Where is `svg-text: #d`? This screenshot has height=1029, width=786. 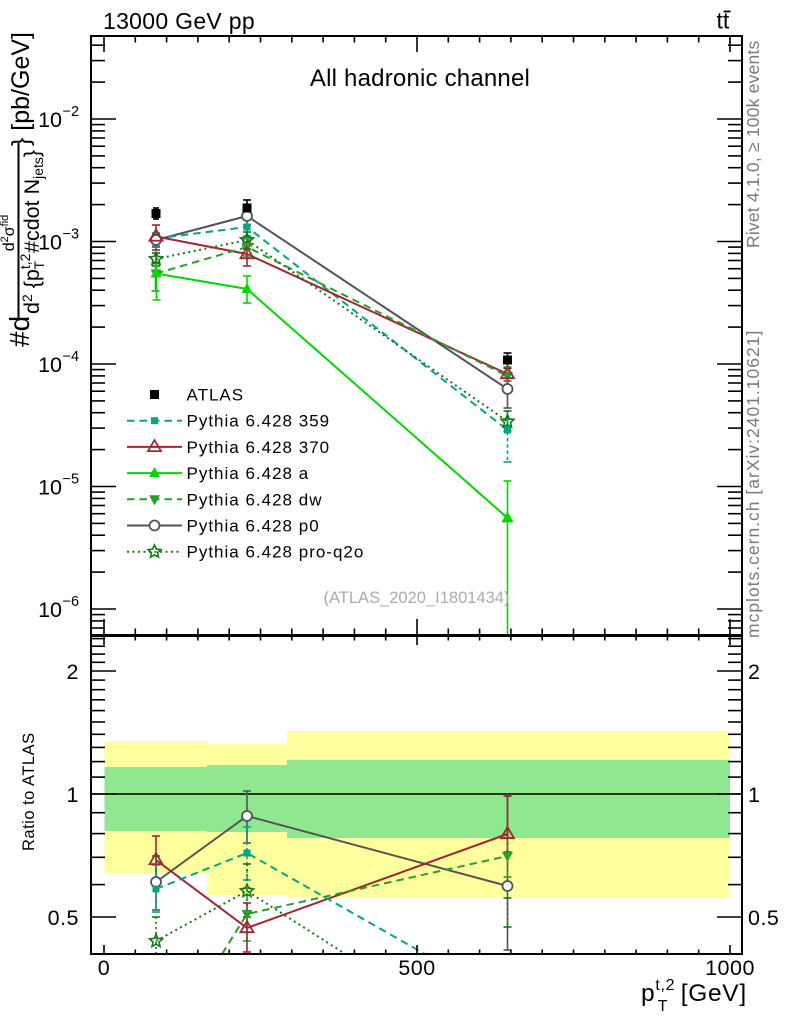 svg-text: #d is located at coordinates (19, 331).